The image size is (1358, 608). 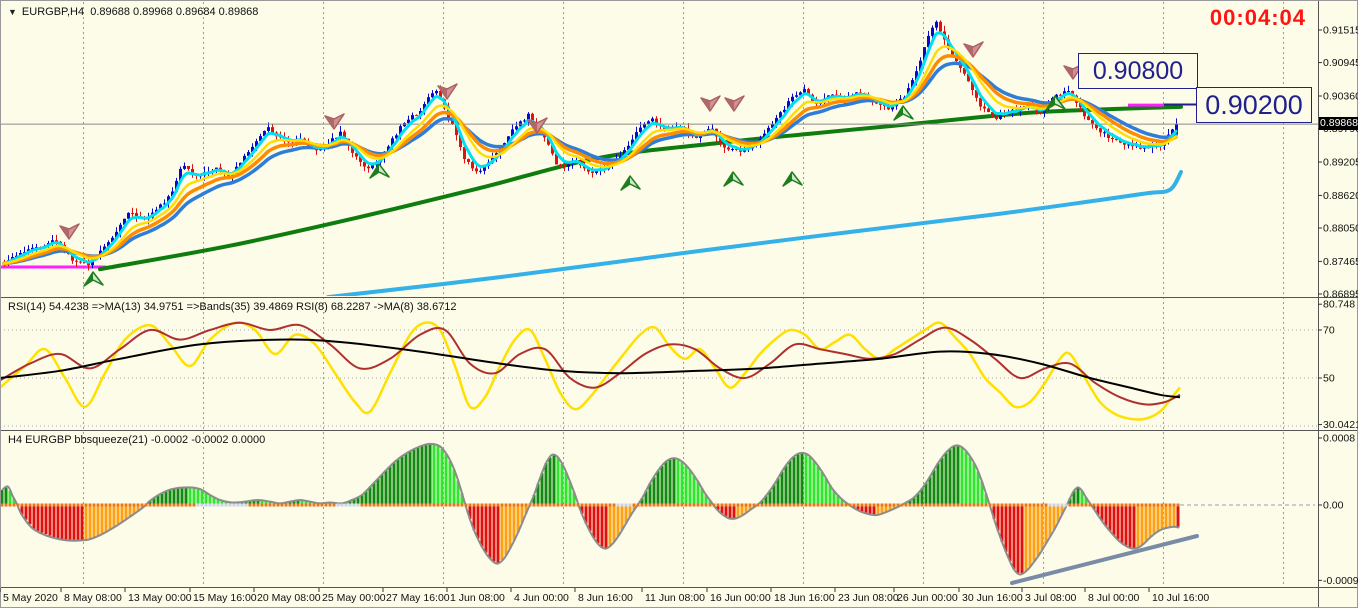 I want to click on time-axis-label: 26 Jun 00:00, so click(x=927, y=598).